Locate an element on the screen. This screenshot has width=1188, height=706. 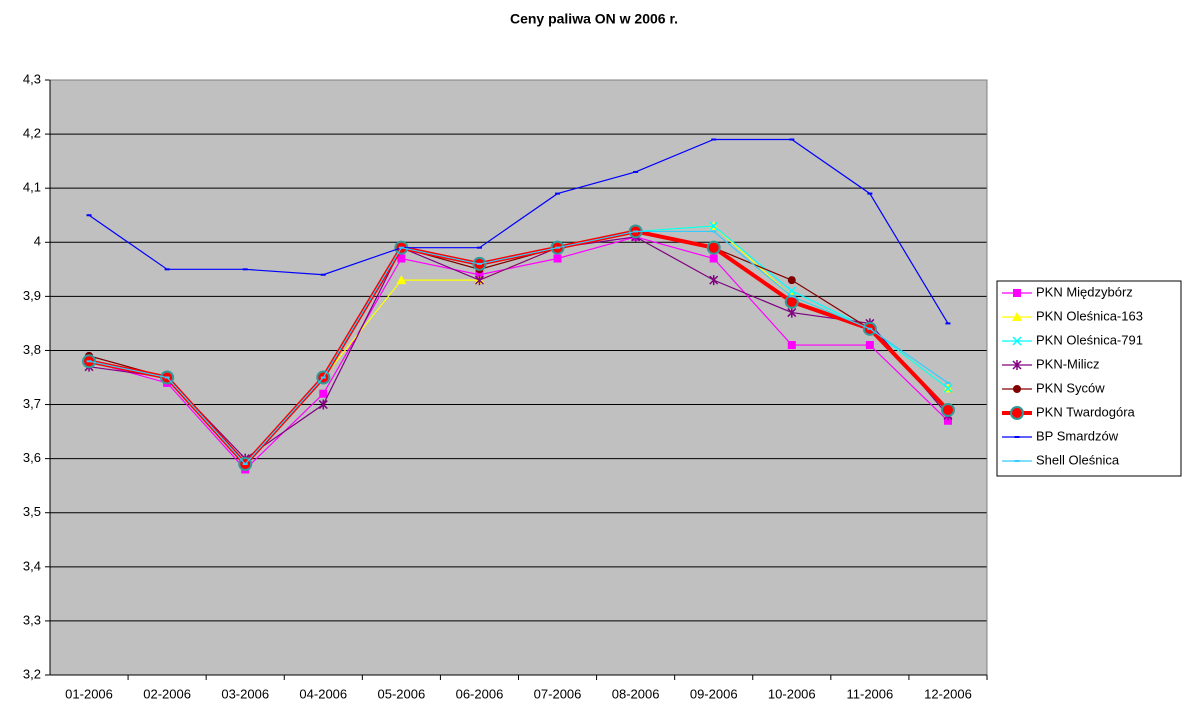
y-tick-label: 3,3 is located at coordinates (32, 619).